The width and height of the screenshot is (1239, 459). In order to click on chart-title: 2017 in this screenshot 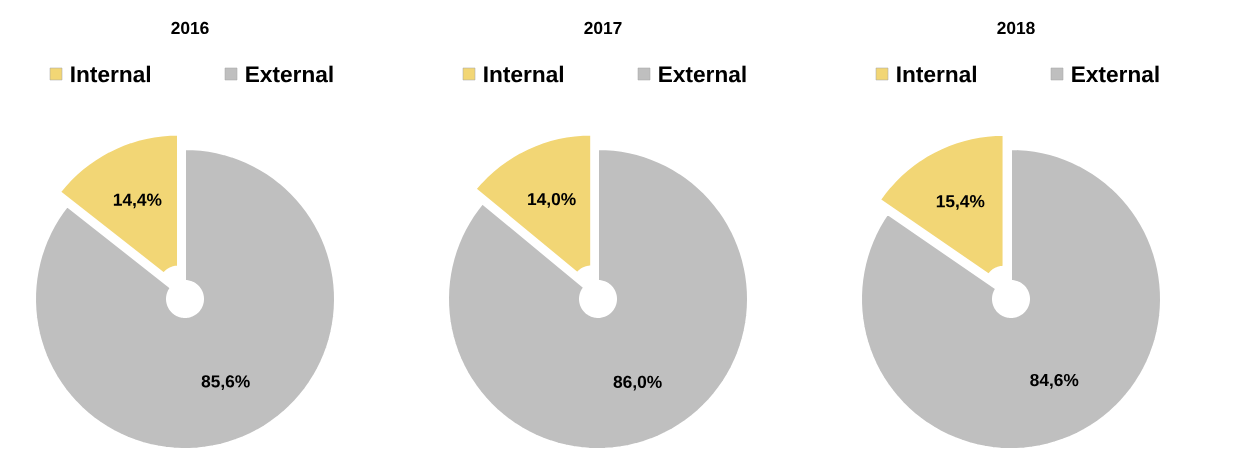, I will do `click(603, 28)`.